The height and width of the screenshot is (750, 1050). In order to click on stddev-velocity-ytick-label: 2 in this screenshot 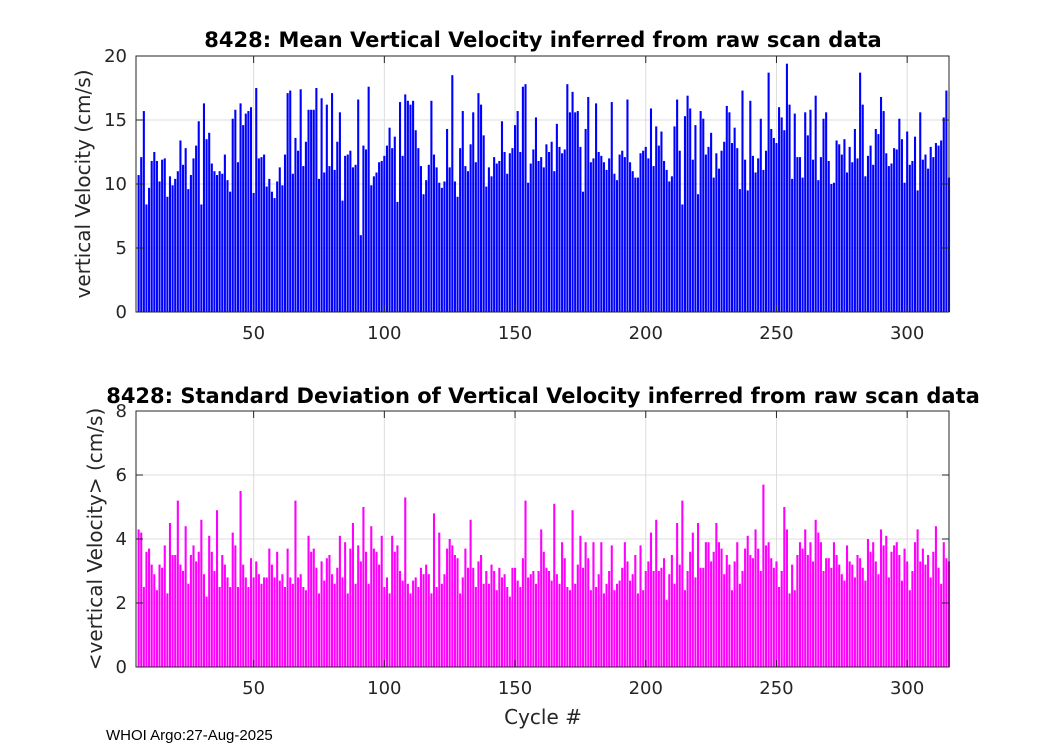, I will do `click(121, 603)`.